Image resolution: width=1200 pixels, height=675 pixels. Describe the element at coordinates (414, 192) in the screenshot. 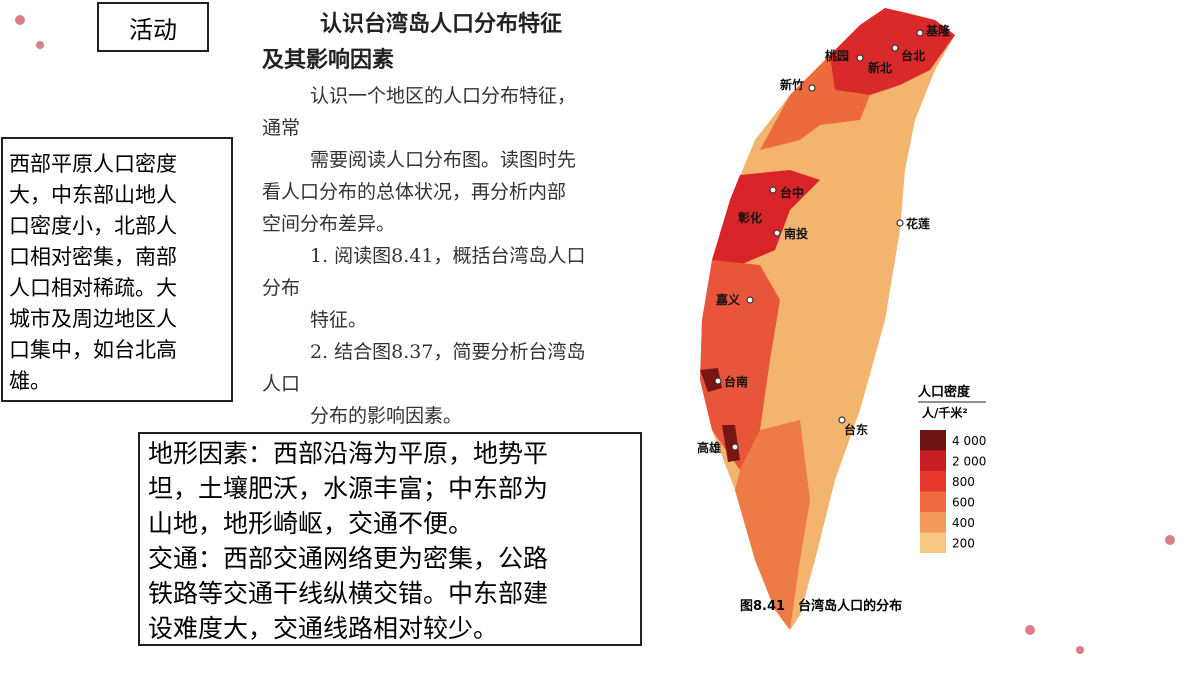

I see `body-line: 看人口分布的总体状况，再分析内部` at that location.